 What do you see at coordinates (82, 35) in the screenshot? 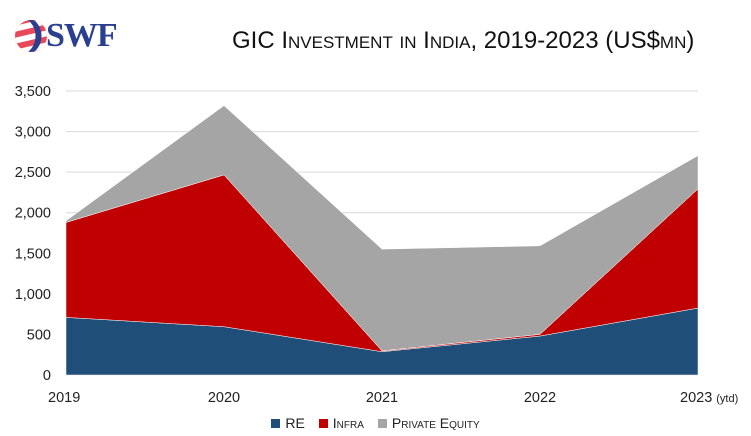
I see `swf-logo-text: SWF` at bounding box center [82, 35].